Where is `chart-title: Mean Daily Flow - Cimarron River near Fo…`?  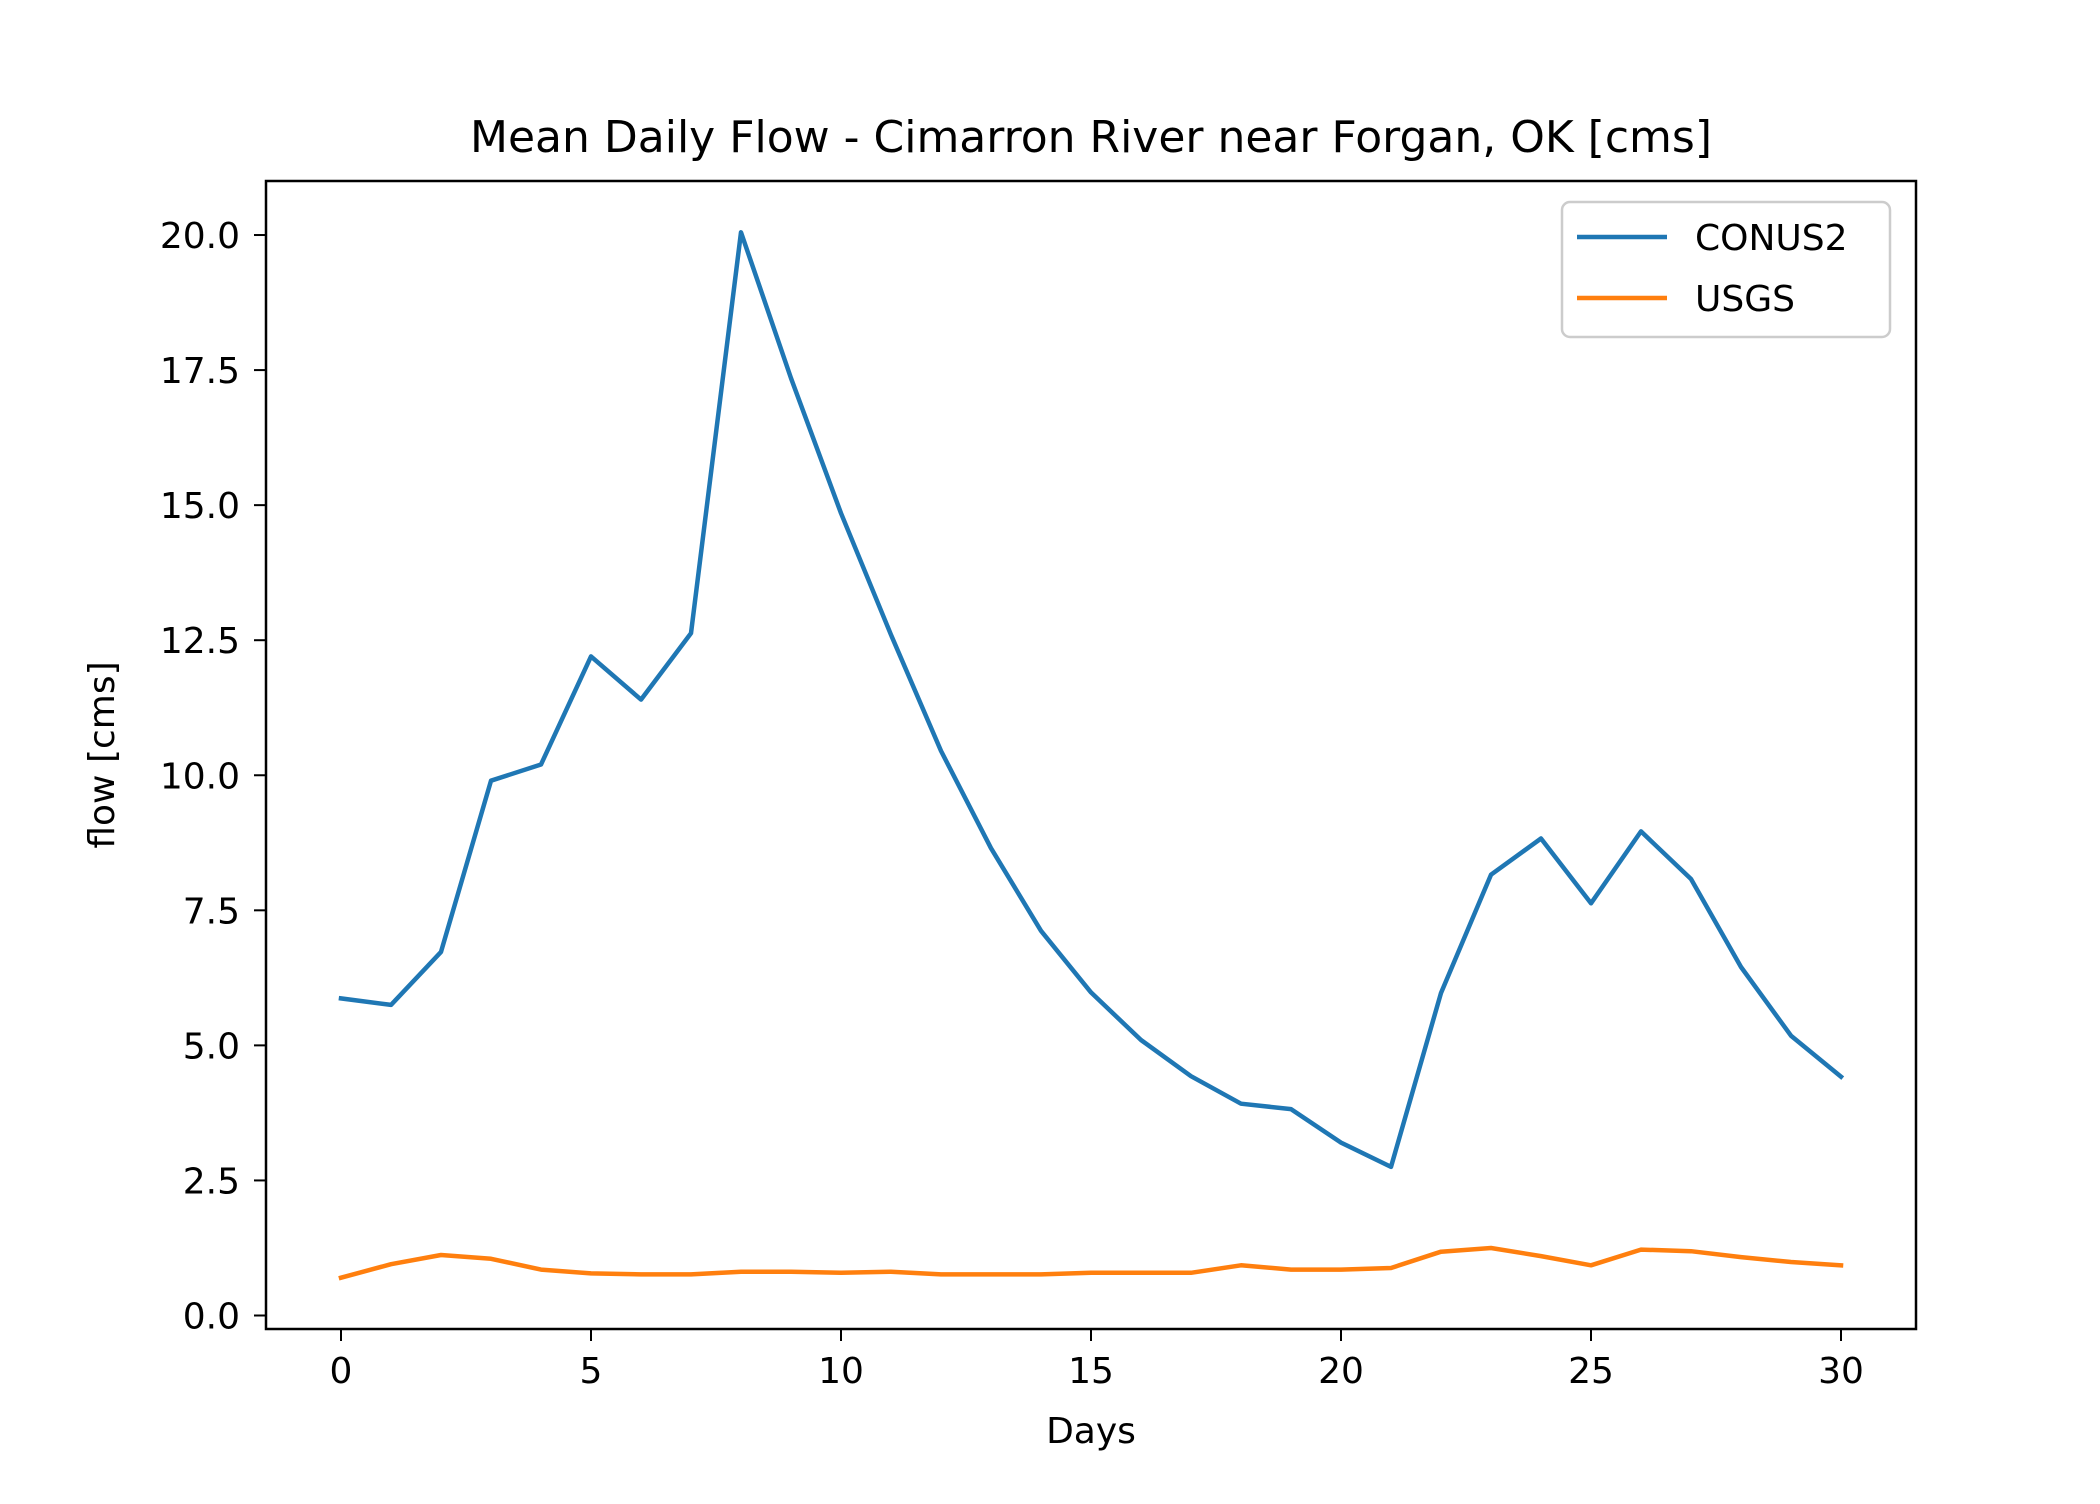 chart-title: Mean Daily Flow - Cimarron River near Fo… is located at coordinates (1091, 137).